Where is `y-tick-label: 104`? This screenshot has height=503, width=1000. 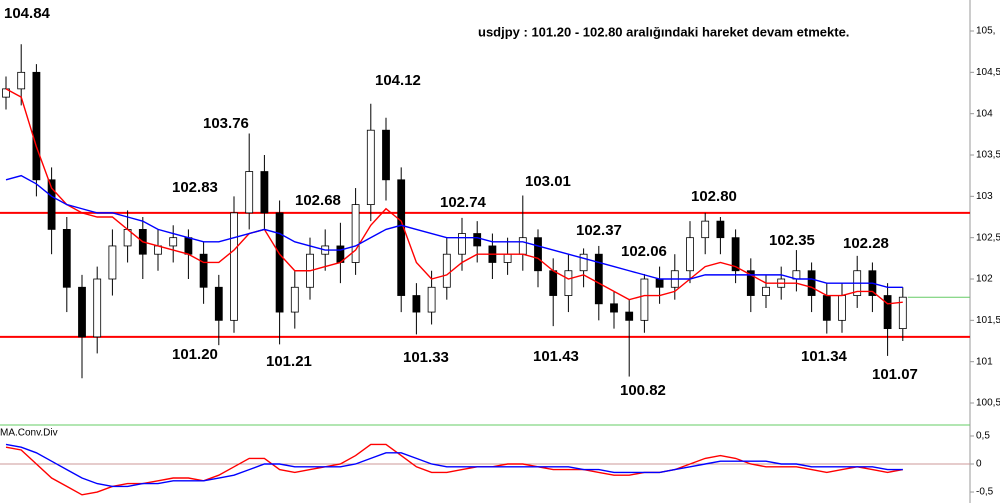 y-tick-label: 104 is located at coordinates (984, 113).